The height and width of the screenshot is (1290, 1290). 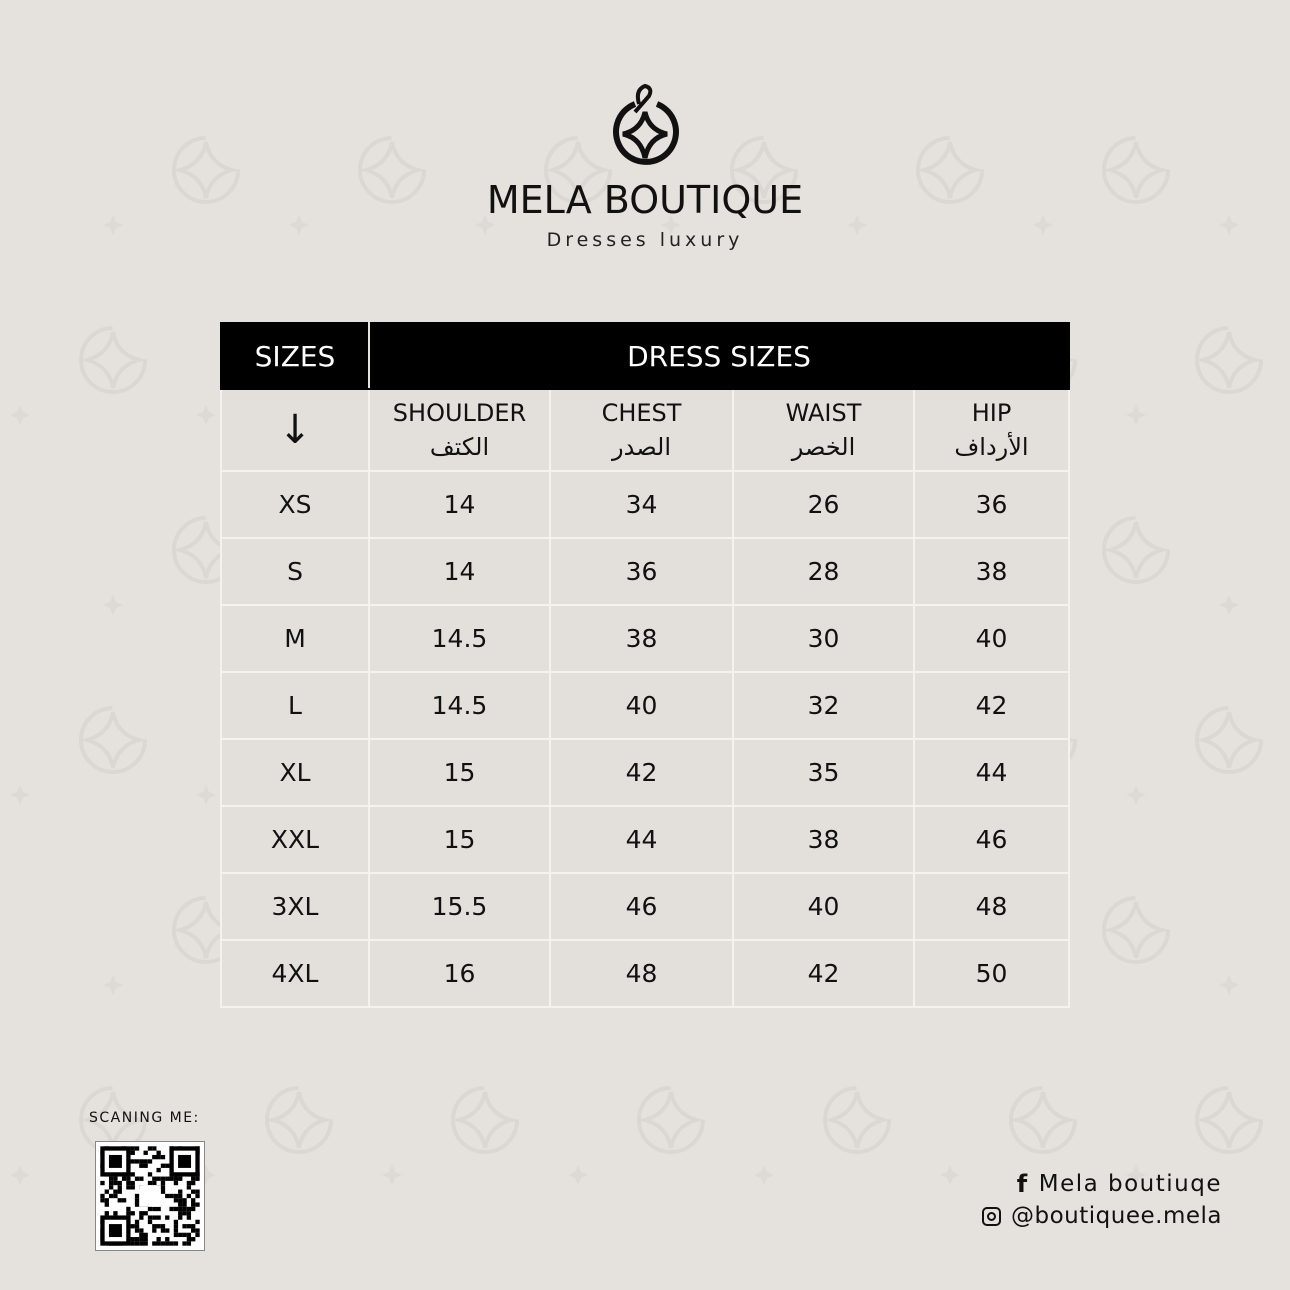 I want to click on qr-label: SCANING ME:, so click(x=144, y=1118).